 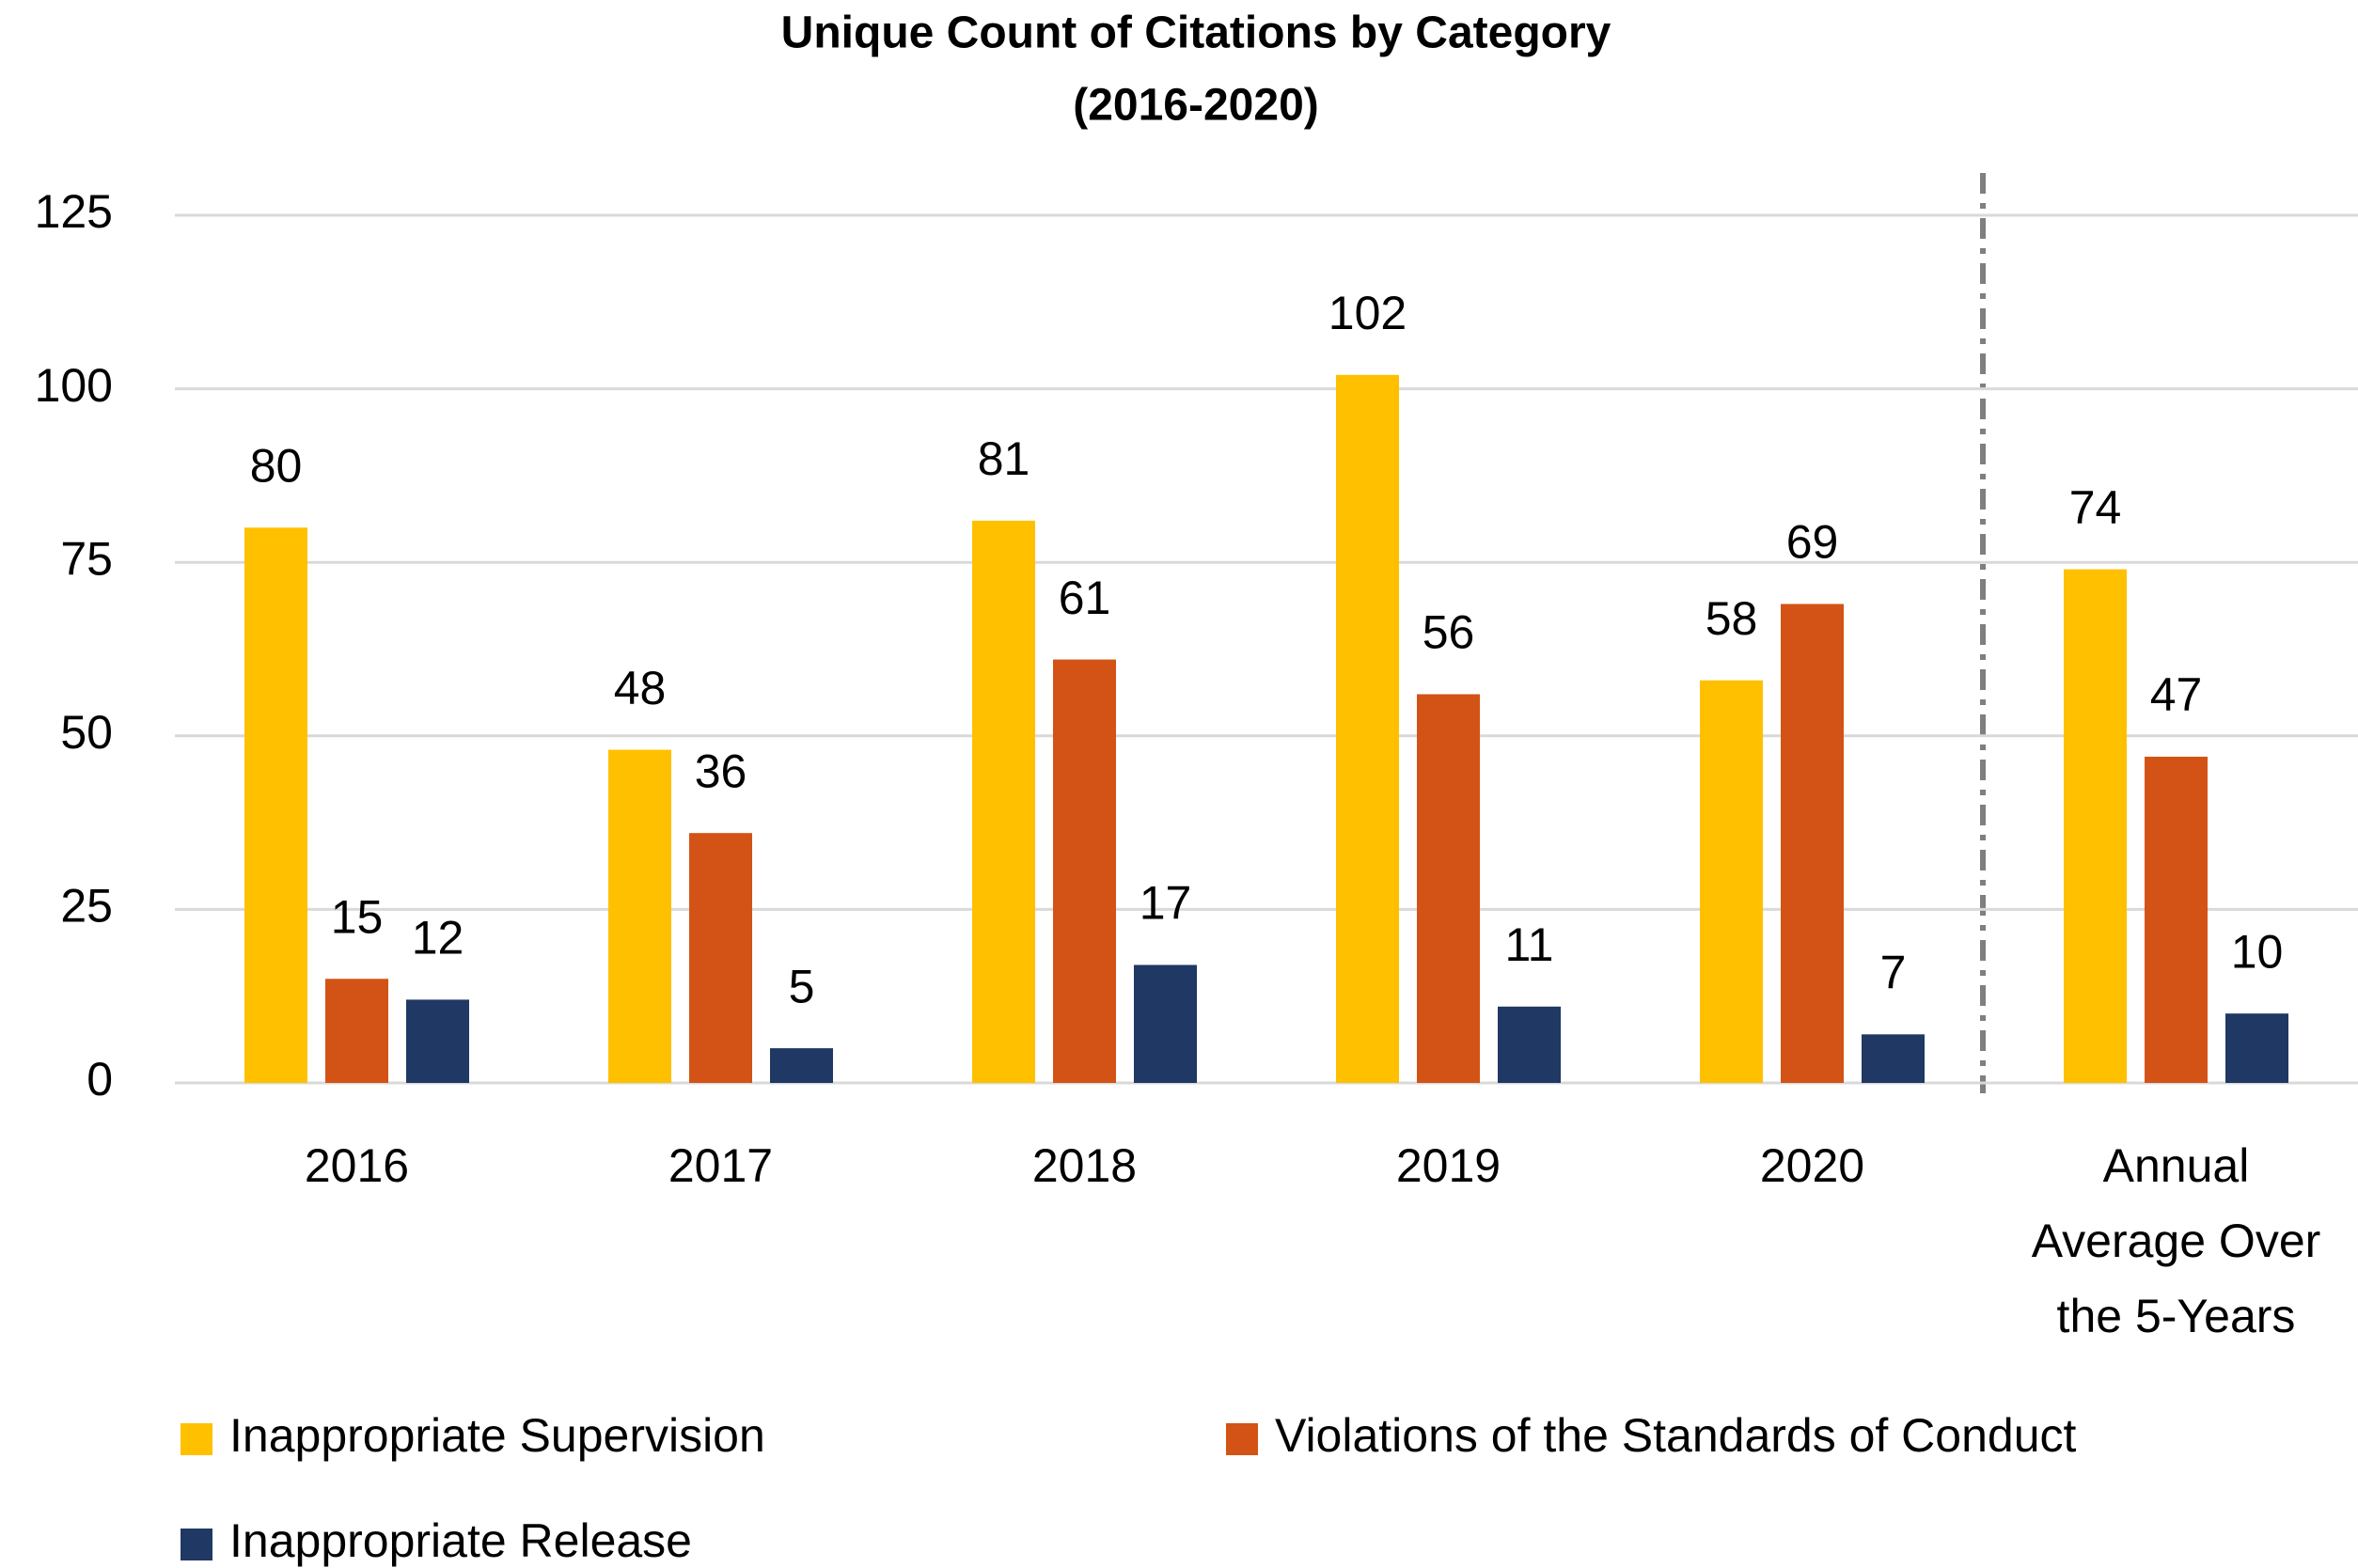 What do you see at coordinates (1732, 618) in the screenshot?
I see `data-label: 58` at bounding box center [1732, 618].